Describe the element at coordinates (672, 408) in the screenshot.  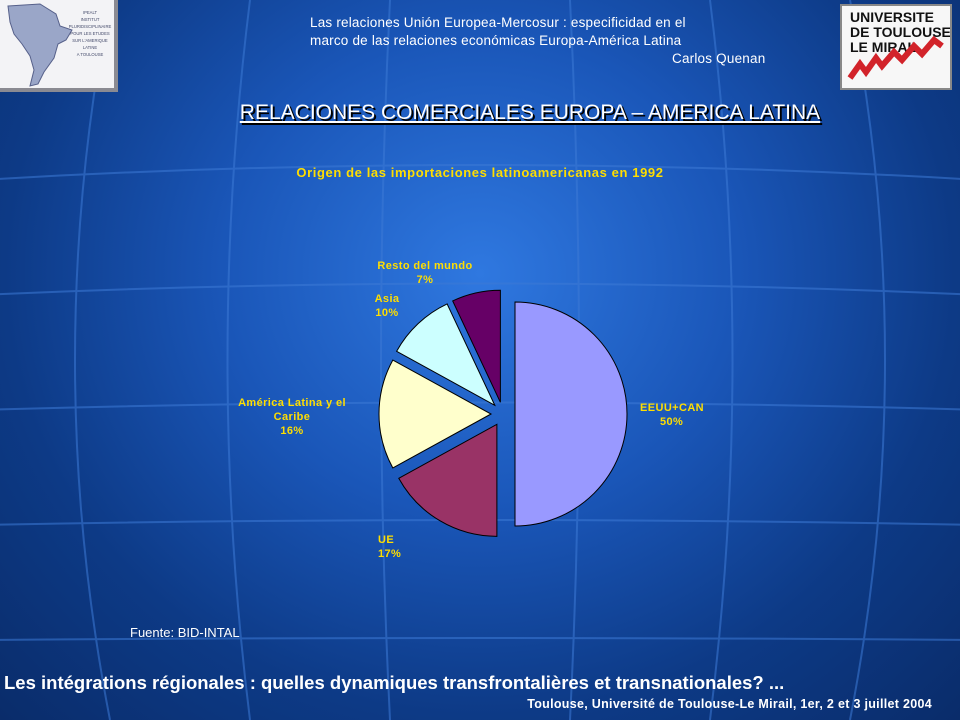
I see `slice-label-text: EEUU+CAN` at that location.